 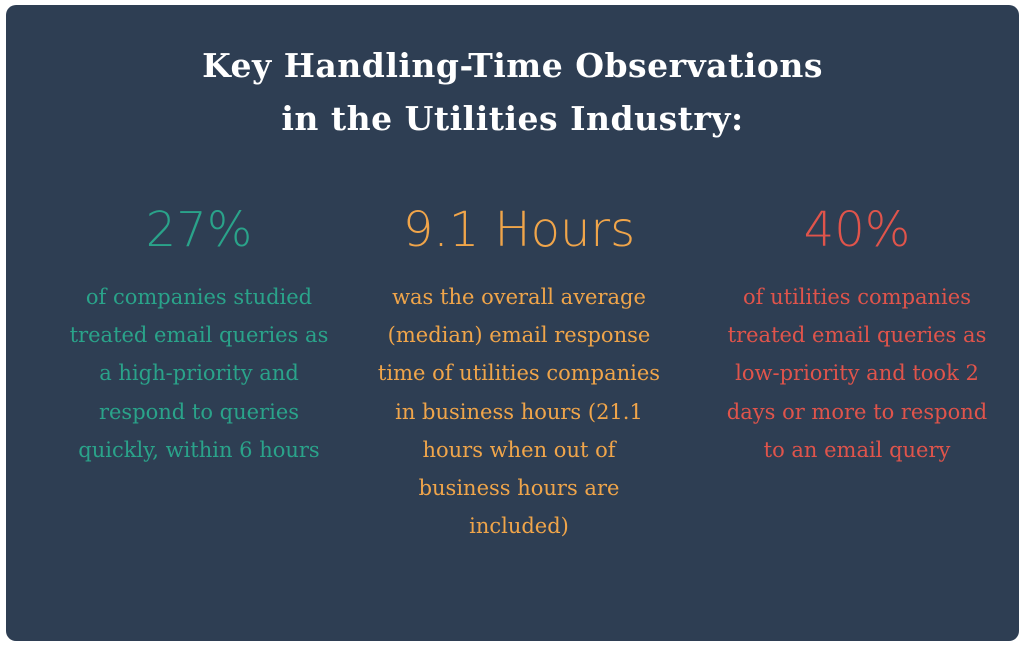 What do you see at coordinates (199, 230) in the screenshot?
I see `stat-value: 27%` at bounding box center [199, 230].